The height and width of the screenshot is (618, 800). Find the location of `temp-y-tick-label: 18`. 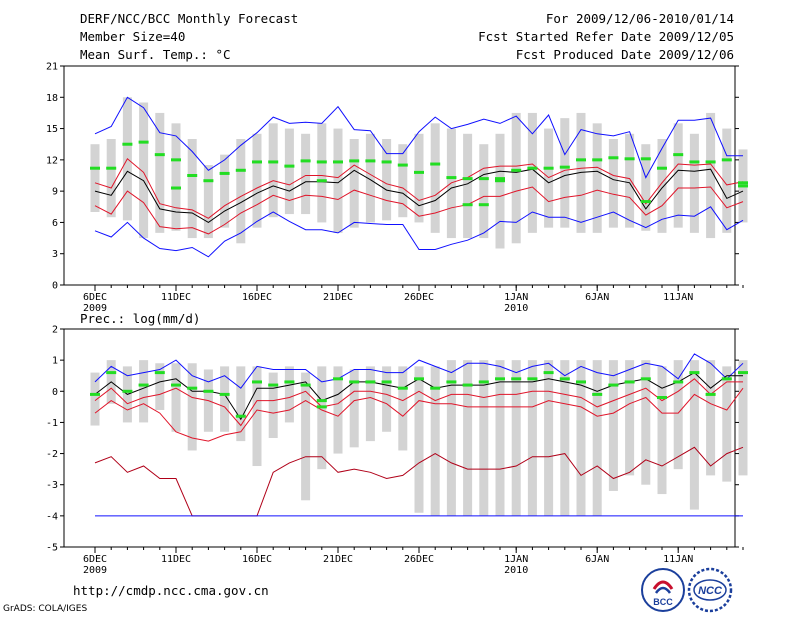

temp-y-tick-label: 18 is located at coordinates (52, 98).